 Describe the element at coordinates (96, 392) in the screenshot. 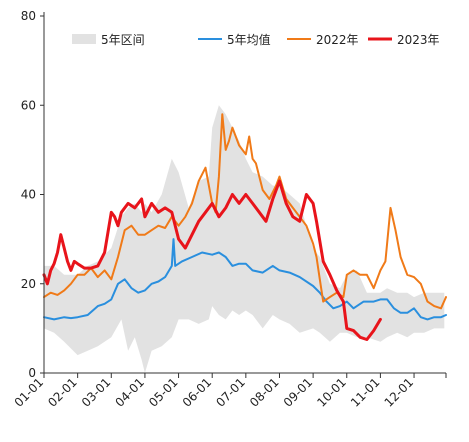

I see `x-tick-label: 03-01` at that location.